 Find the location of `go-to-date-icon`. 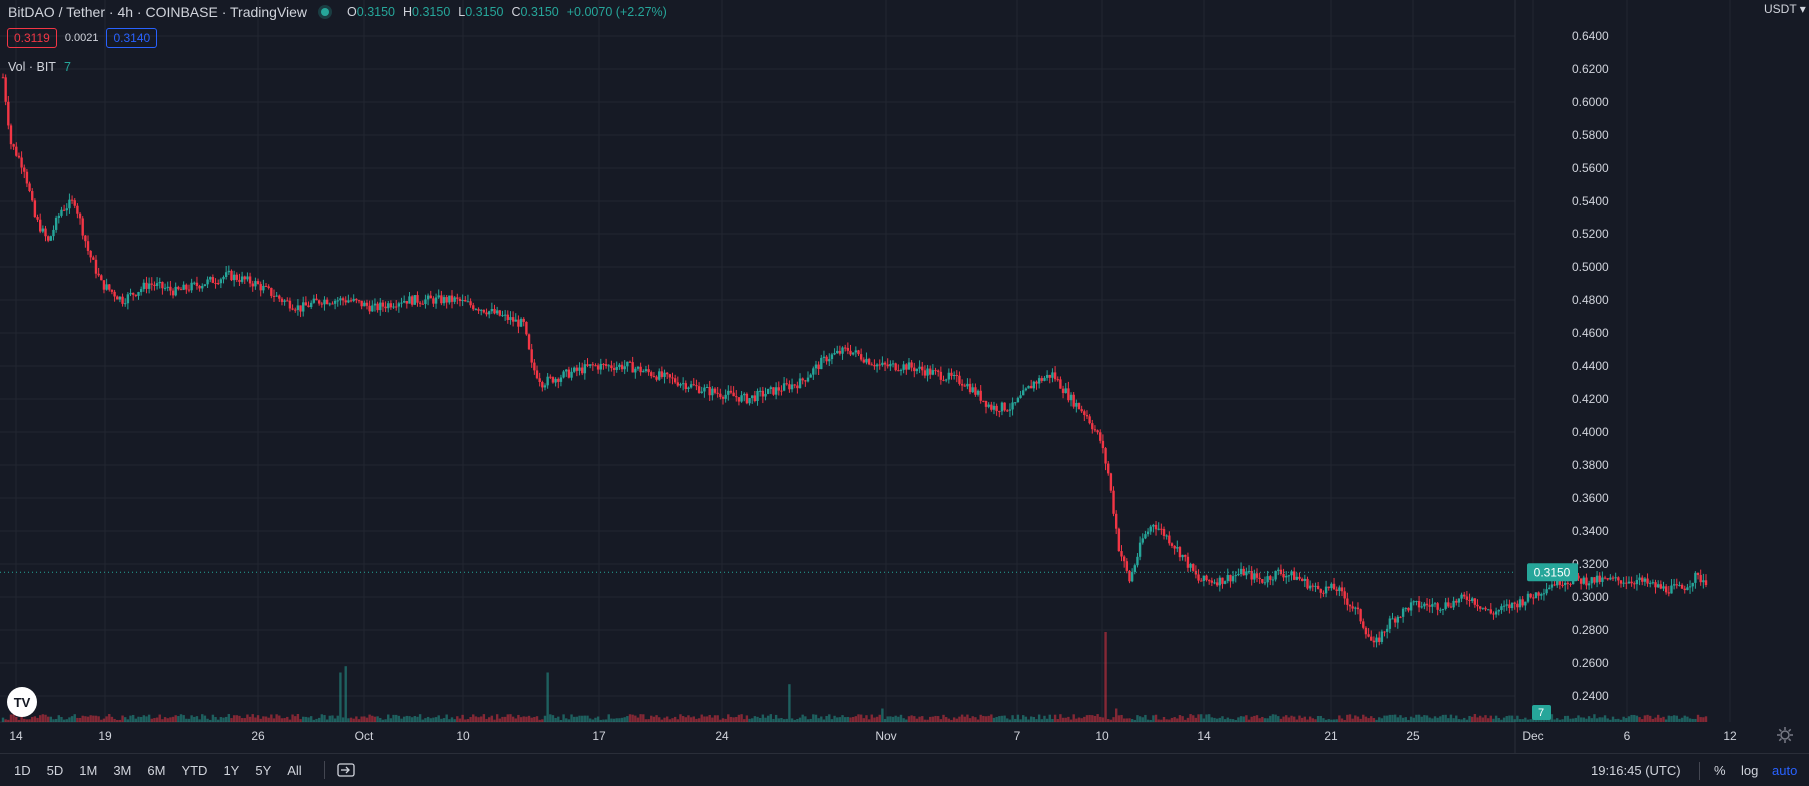

go-to-date-icon is located at coordinates (346, 770).